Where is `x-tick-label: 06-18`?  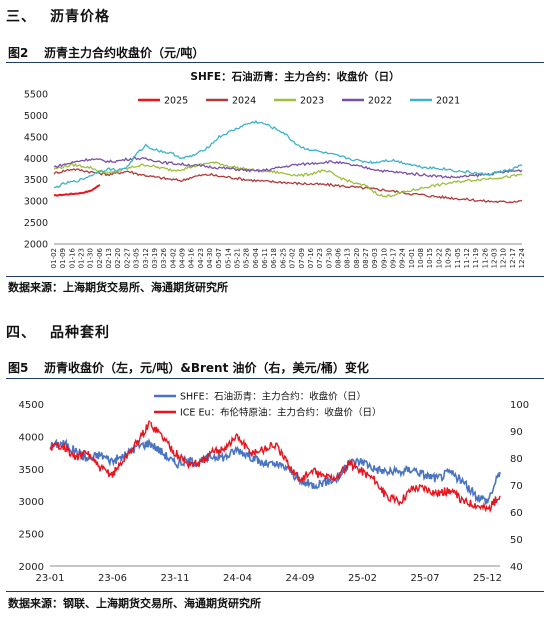 x-tick-label: 06-18 is located at coordinates (274, 258).